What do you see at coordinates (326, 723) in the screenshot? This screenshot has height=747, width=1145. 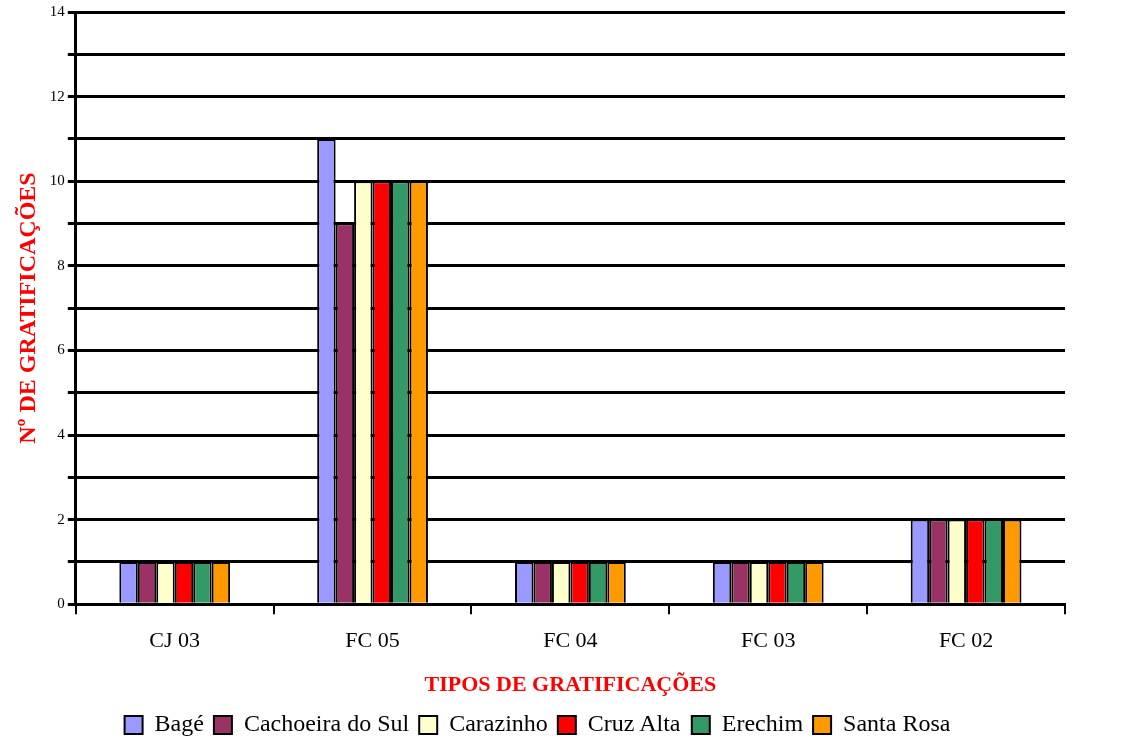 I see `legend-label: Cachoeira do Sul` at bounding box center [326, 723].